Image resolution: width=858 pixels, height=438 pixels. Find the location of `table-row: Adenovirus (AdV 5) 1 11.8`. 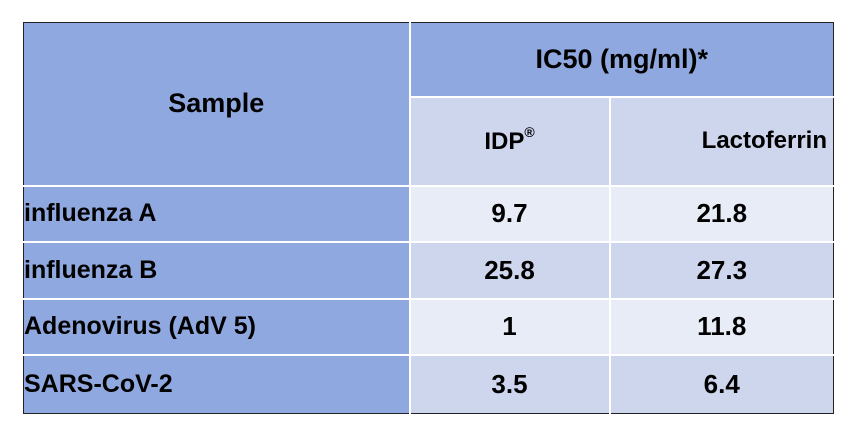

table-row: Adenovirus (AdV 5) 1 11.8 is located at coordinates (429, 327).